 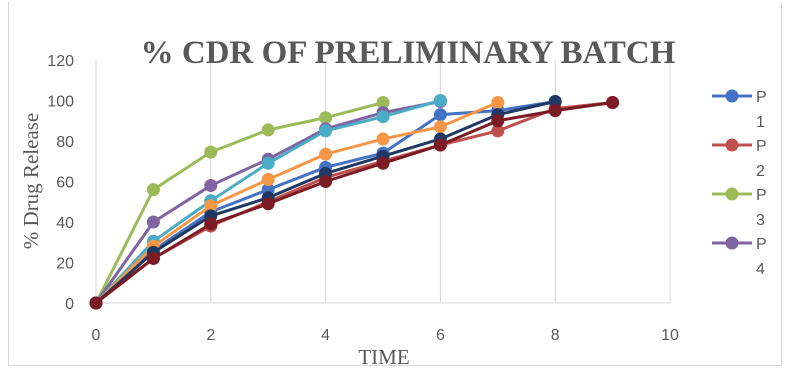 What do you see at coordinates (60, 61) in the screenshot?
I see `y-tick-label: 120` at bounding box center [60, 61].